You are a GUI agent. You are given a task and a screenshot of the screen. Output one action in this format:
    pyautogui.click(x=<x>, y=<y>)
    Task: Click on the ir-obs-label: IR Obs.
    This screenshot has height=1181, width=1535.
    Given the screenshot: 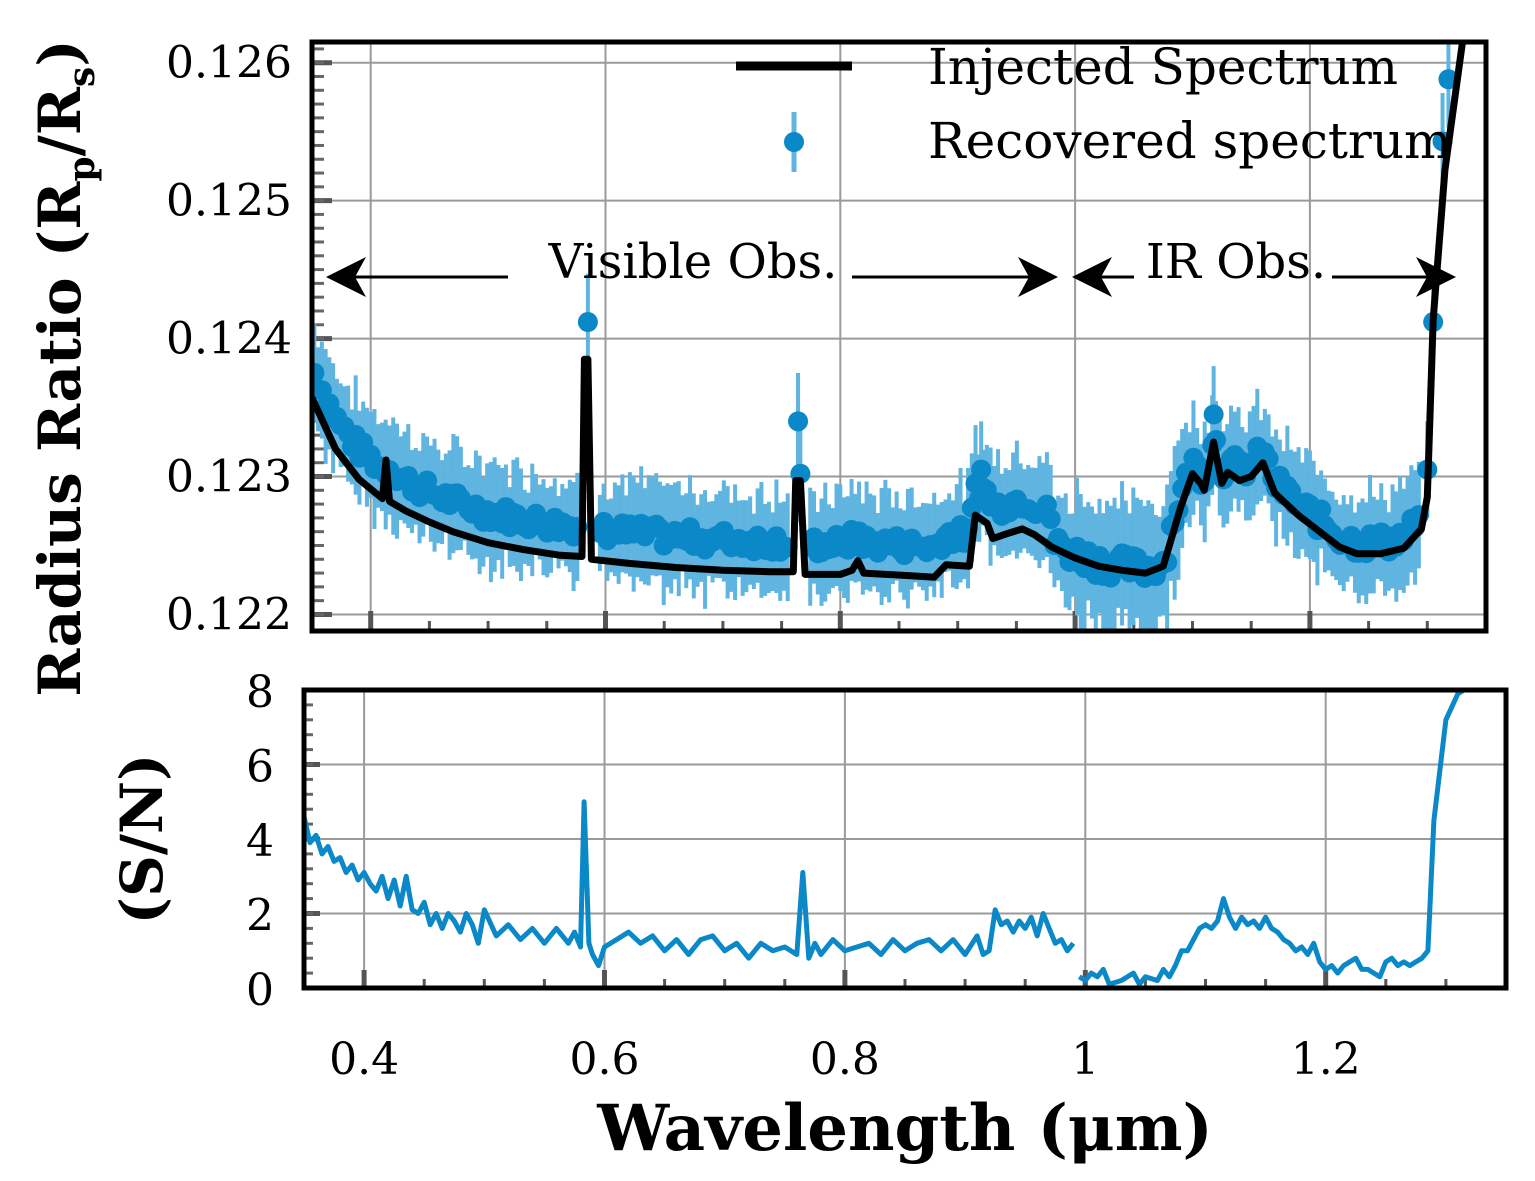 What is the action you would take?
    pyautogui.click(x=1236, y=262)
    